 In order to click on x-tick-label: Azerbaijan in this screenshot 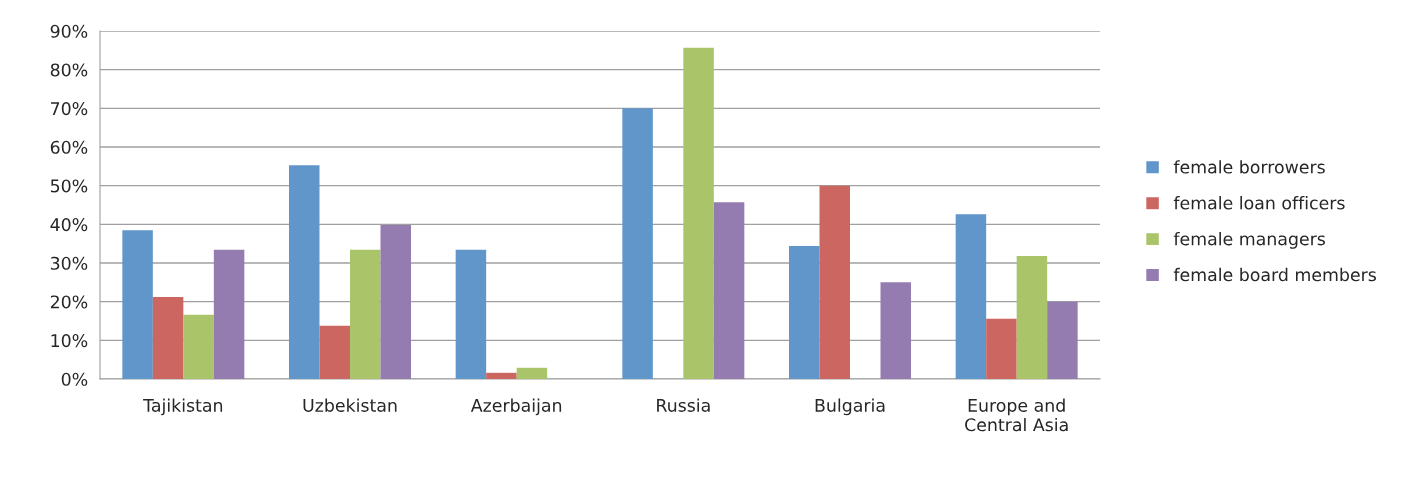, I will do `click(516, 407)`.